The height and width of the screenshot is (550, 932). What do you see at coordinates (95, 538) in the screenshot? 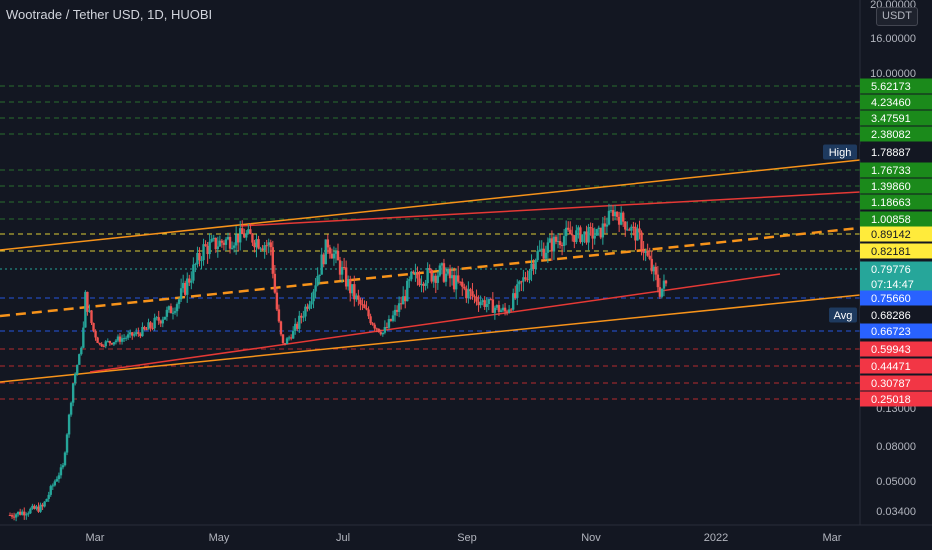
I see `x-tick-label: Mar` at bounding box center [95, 538].